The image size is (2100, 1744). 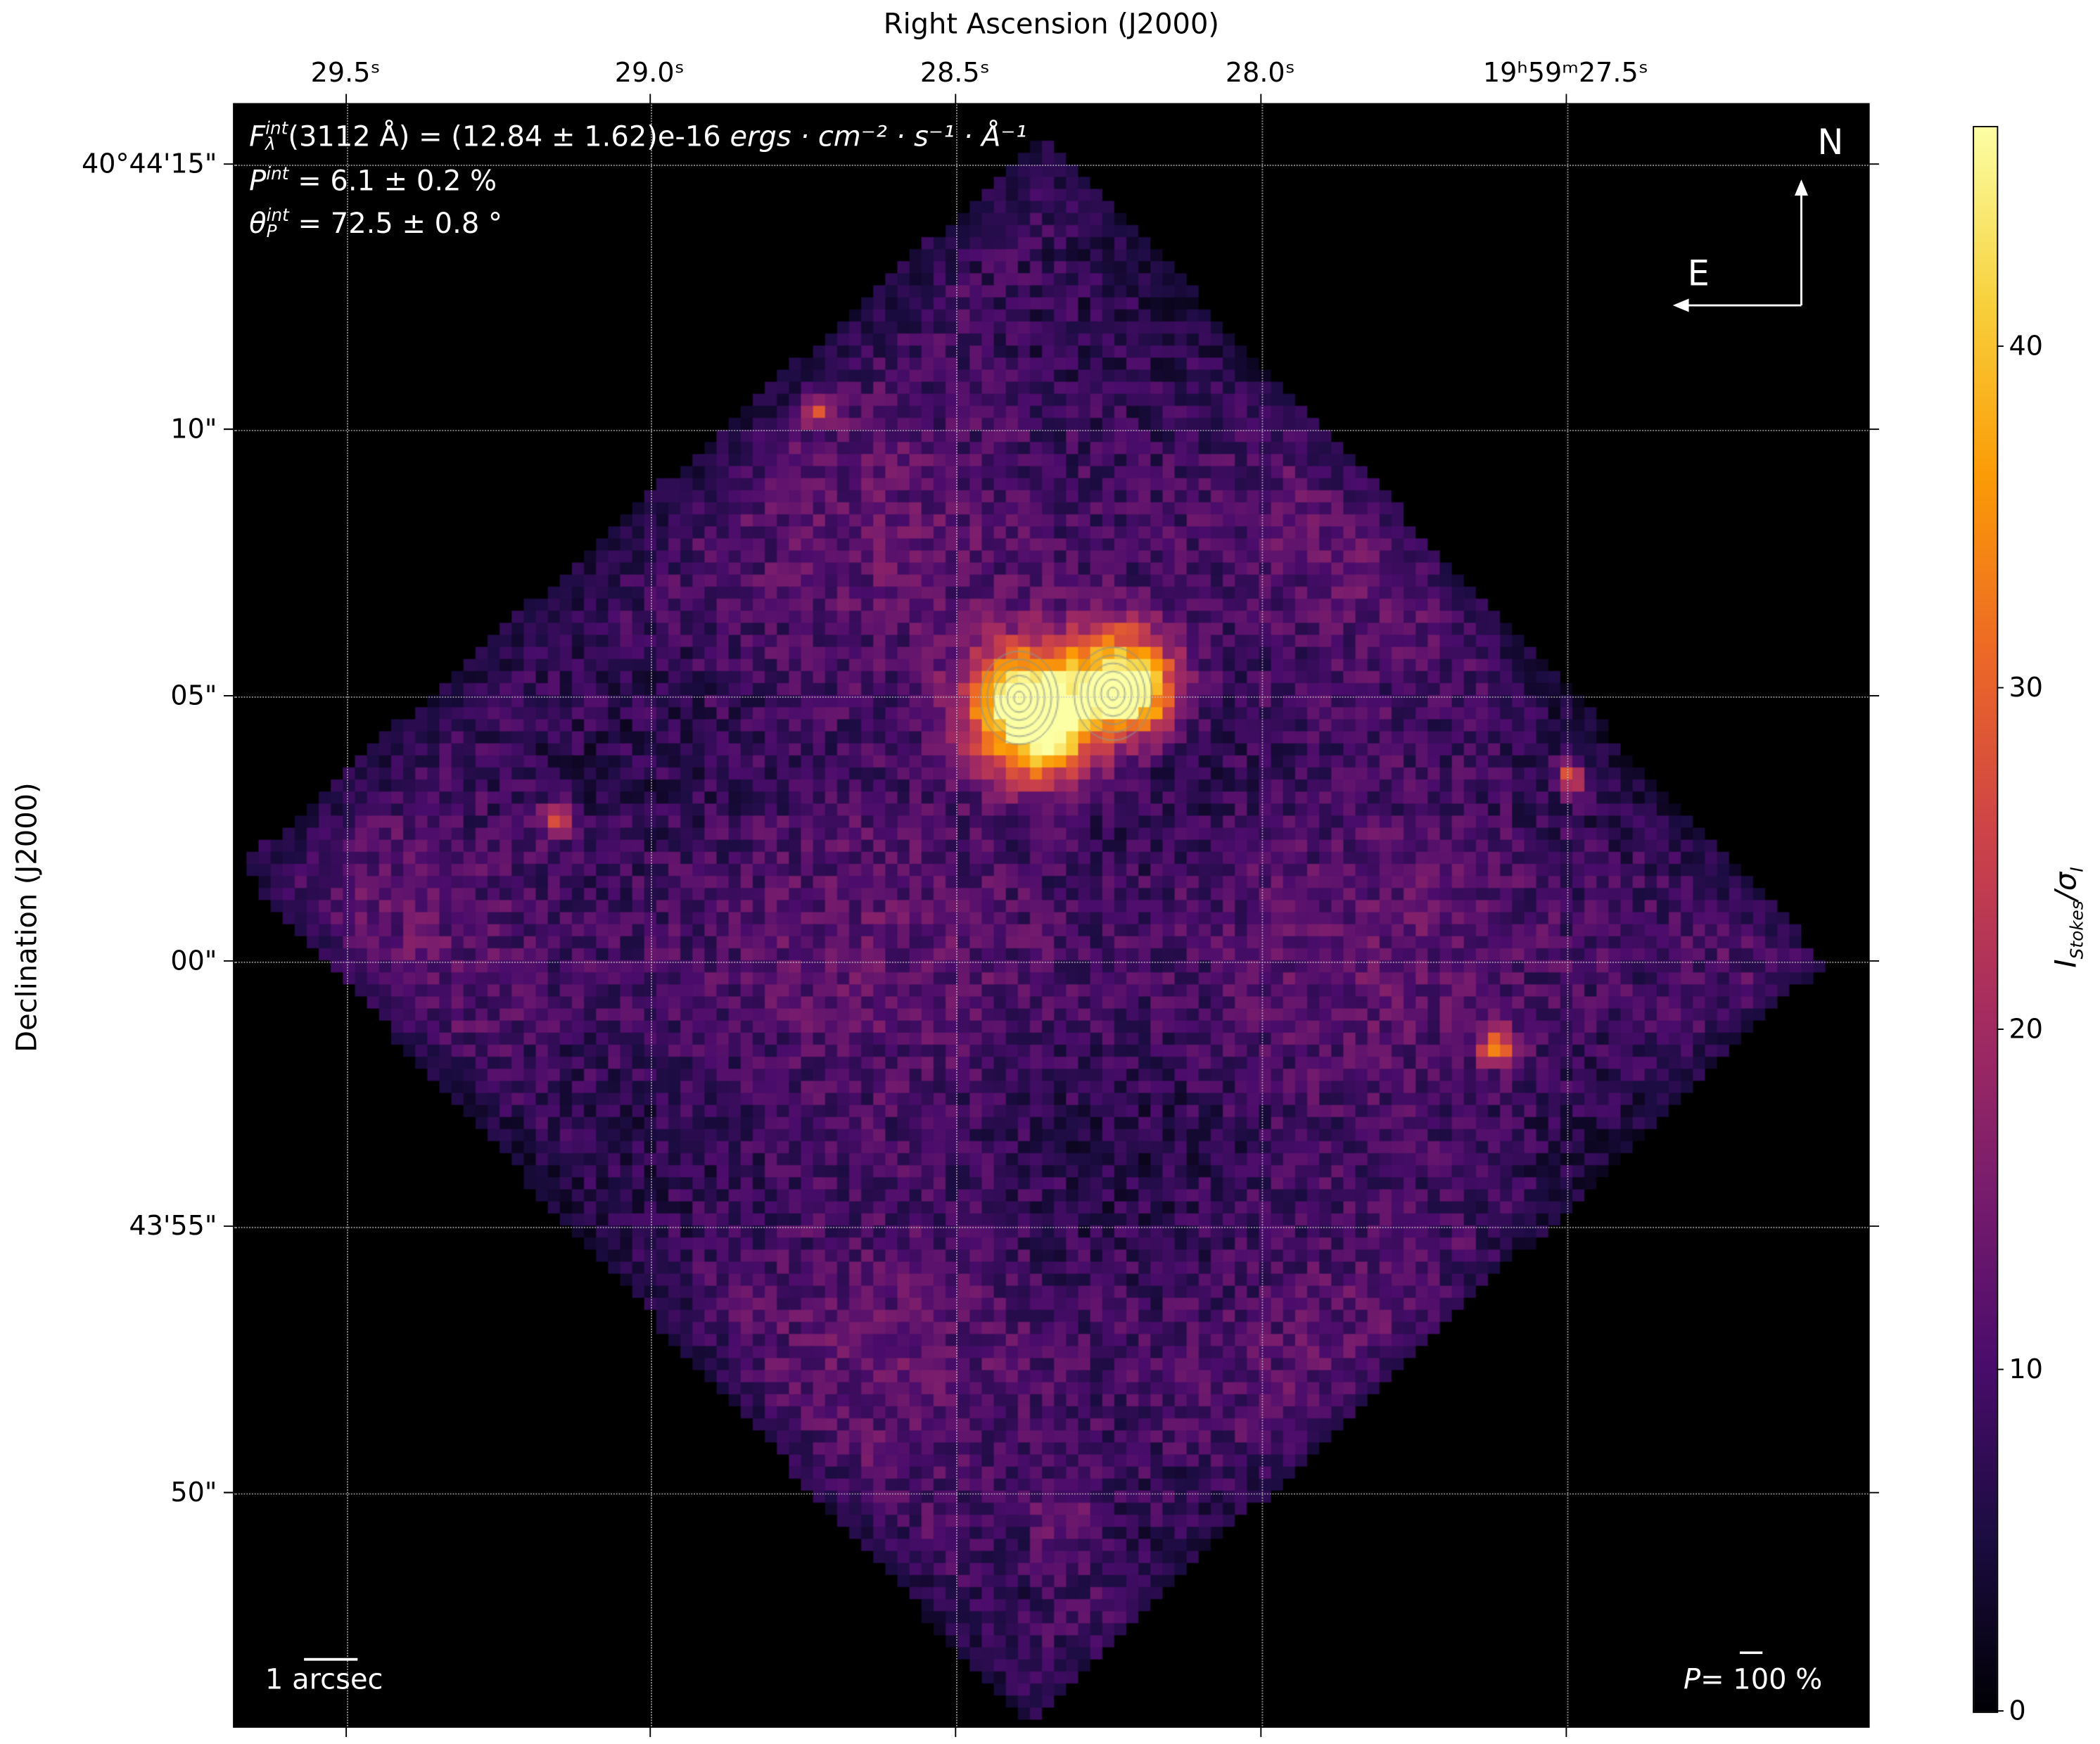 What do you see at coordinates (1986, 919) in the screenshot?
I see `colorbar` at bounding box center [1986, 919].